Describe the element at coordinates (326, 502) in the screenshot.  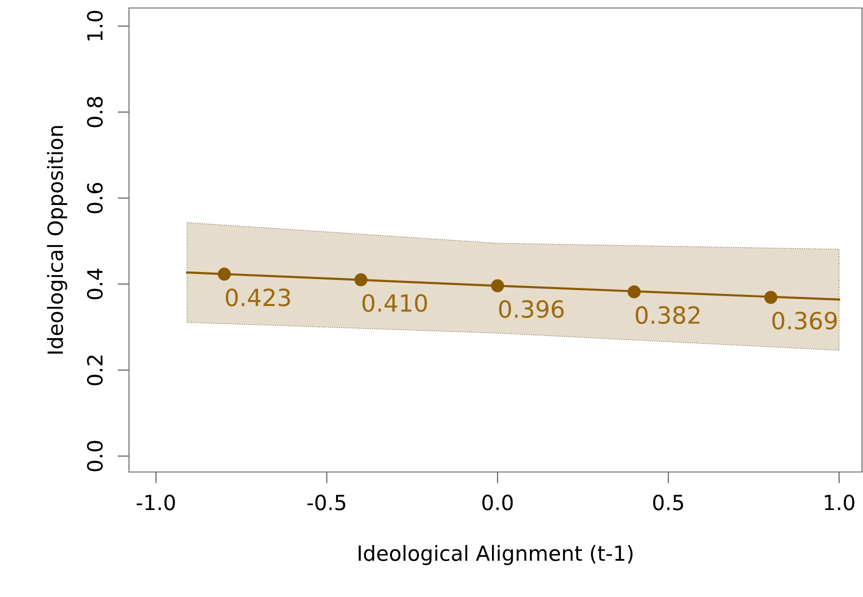
I see `x-tick-label: -0.5` at that location.